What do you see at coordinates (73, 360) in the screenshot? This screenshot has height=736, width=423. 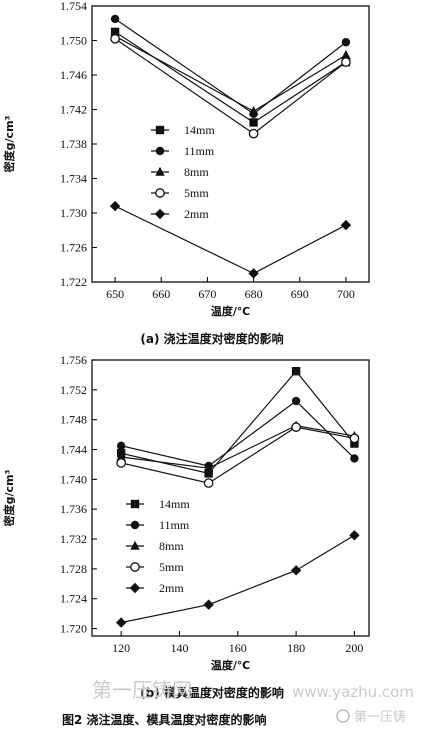 I see `chart-b-y-tick-label: 1.756` at bounding box center [73, 360].